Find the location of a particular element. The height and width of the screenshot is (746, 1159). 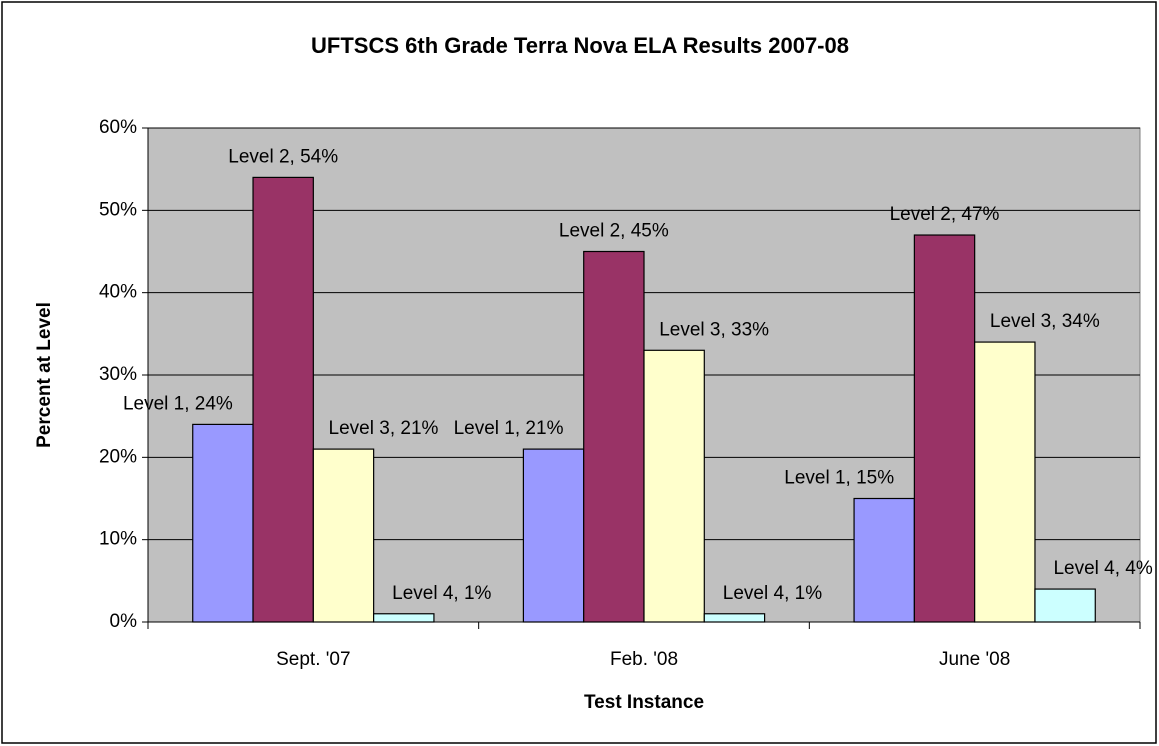

y-tick-label: 30% is located at coordinates (118, 374).